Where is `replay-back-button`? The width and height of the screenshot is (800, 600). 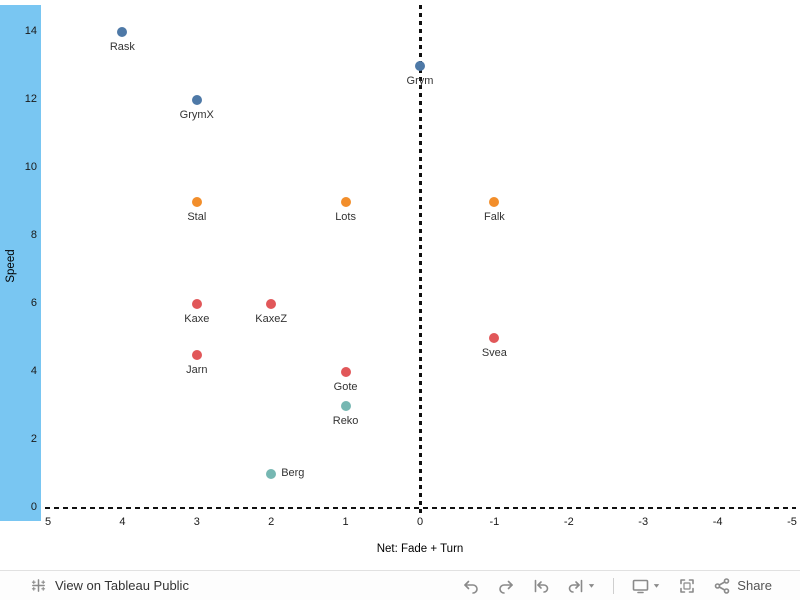
replay-back-button is located at coordinates (541, 586).